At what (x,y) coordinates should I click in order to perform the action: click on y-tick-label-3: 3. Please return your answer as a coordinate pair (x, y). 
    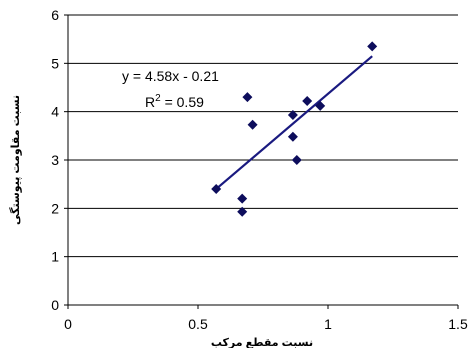
    Looking at the image, I should click on (55, 160).